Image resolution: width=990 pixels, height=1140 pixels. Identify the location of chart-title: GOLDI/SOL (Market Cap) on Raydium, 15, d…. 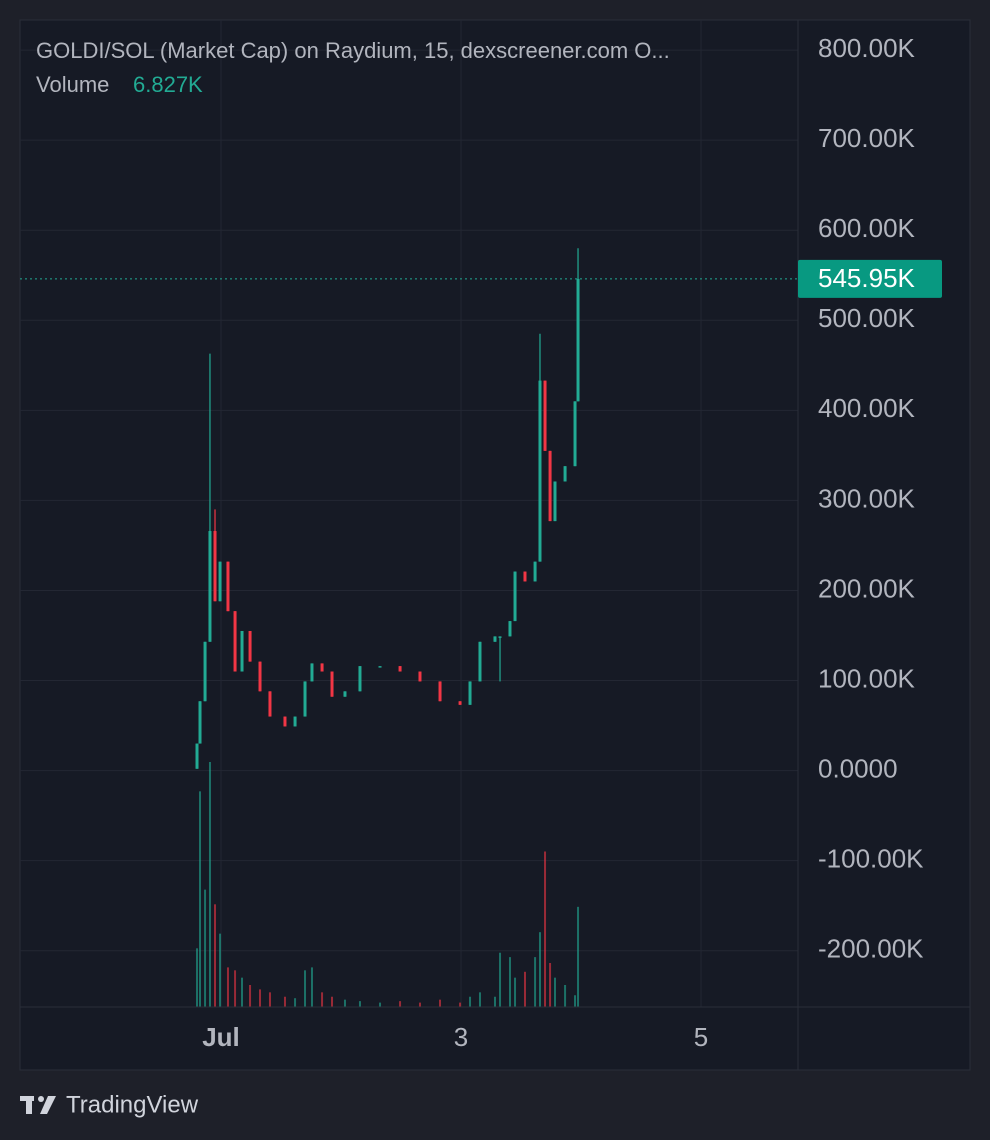
(353, 50).